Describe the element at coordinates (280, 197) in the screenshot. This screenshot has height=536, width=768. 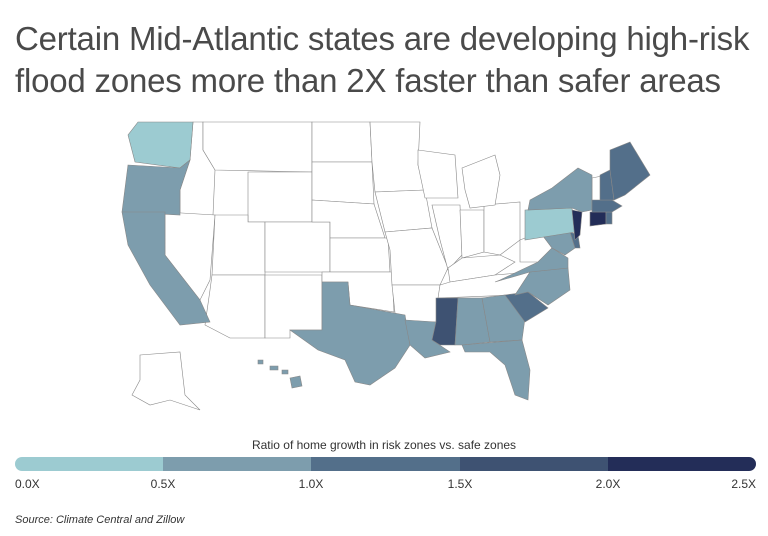
I see `state-wyoming` at that location.